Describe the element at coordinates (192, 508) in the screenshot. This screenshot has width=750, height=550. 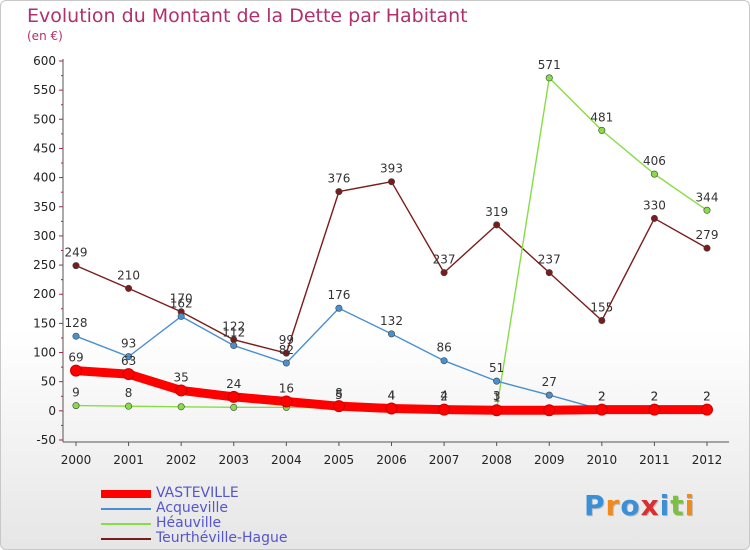
I see `legend-label: Acqueville` at that location.